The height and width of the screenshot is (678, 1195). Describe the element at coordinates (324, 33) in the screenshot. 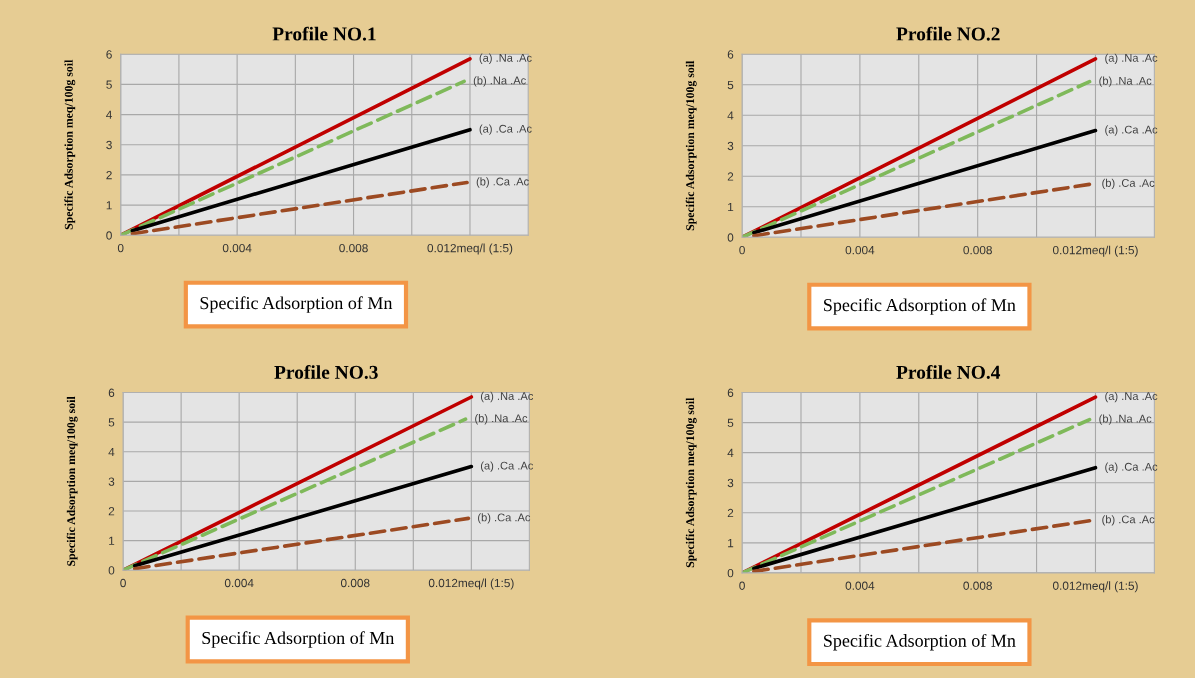

I see `chart-title: Profile NO.1` at that location.